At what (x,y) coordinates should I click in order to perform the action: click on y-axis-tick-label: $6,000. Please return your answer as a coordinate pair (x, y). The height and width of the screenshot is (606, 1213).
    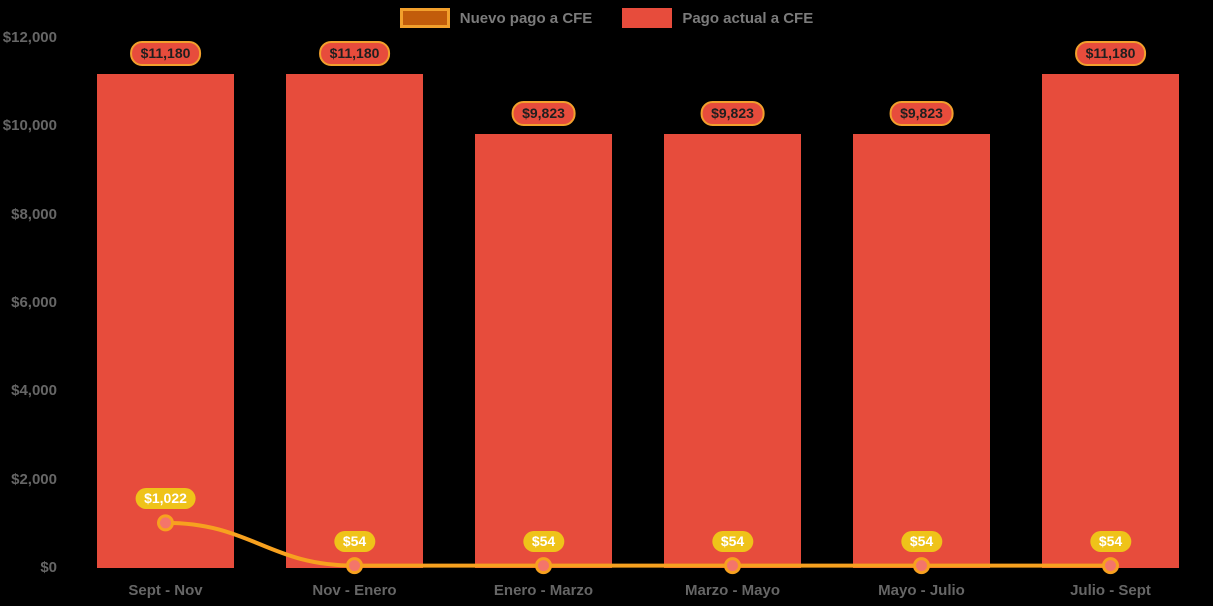
    Looking at the image, I should click on (34, 302).